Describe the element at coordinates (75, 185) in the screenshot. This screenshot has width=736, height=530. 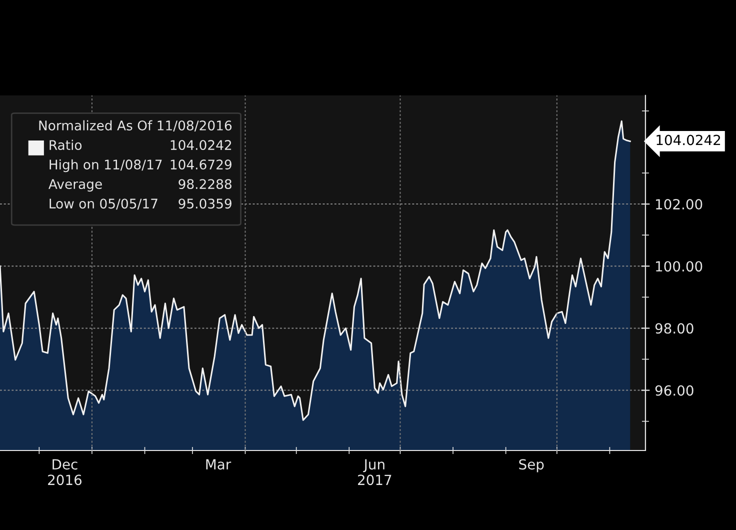
I see `annotation: Average` at that location.